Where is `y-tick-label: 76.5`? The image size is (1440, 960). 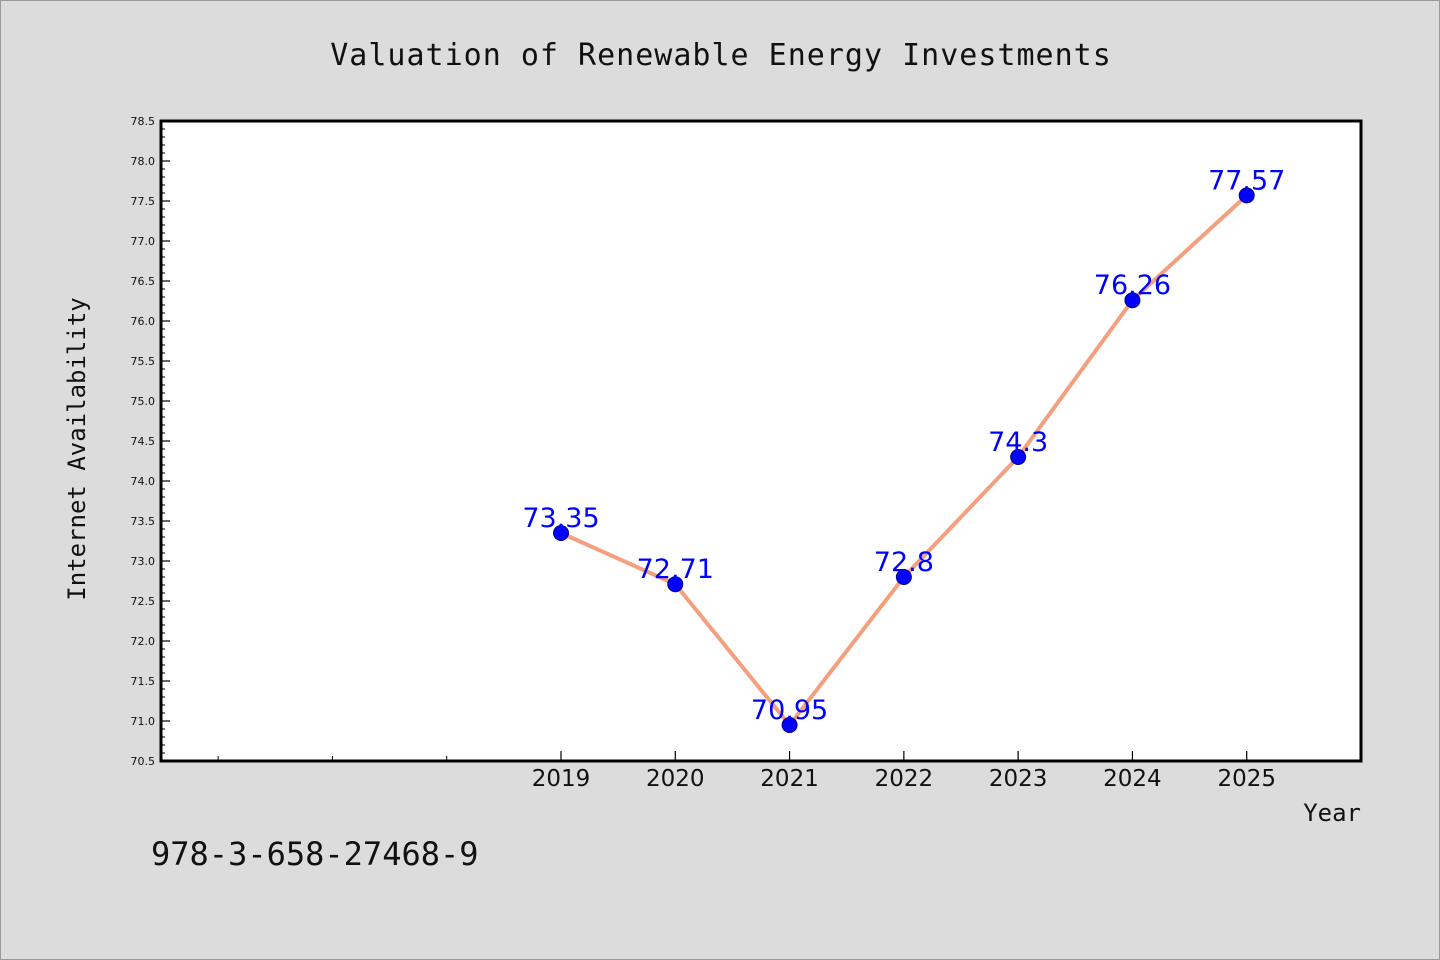
y-tick-label: 76.5 is located at coordinates (143, 281).